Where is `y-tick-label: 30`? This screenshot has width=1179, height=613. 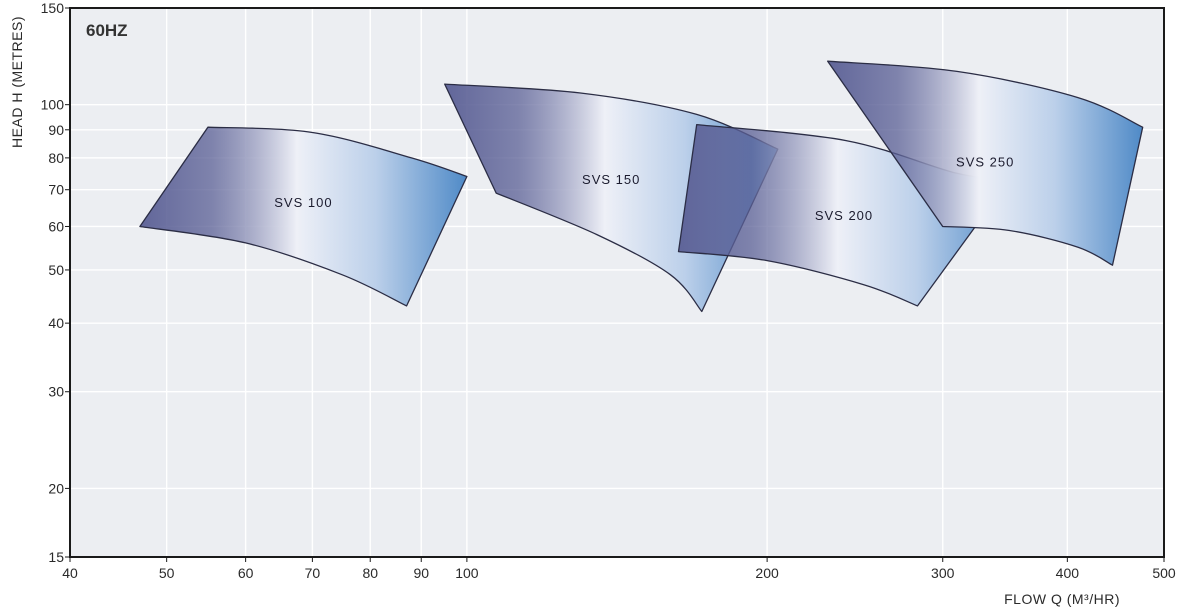
y-tick-label: 30 is located at coordinates (56, 392).